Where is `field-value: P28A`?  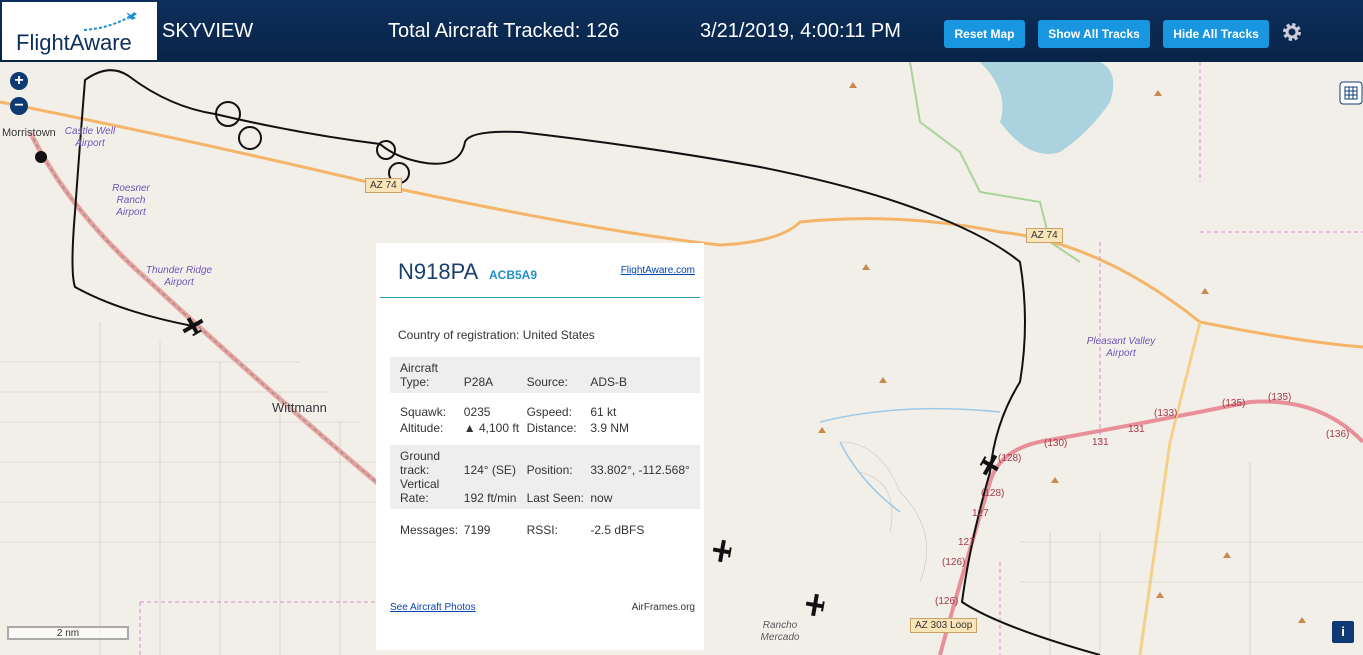 field-value: P28A is located at coordinates (478, 382).